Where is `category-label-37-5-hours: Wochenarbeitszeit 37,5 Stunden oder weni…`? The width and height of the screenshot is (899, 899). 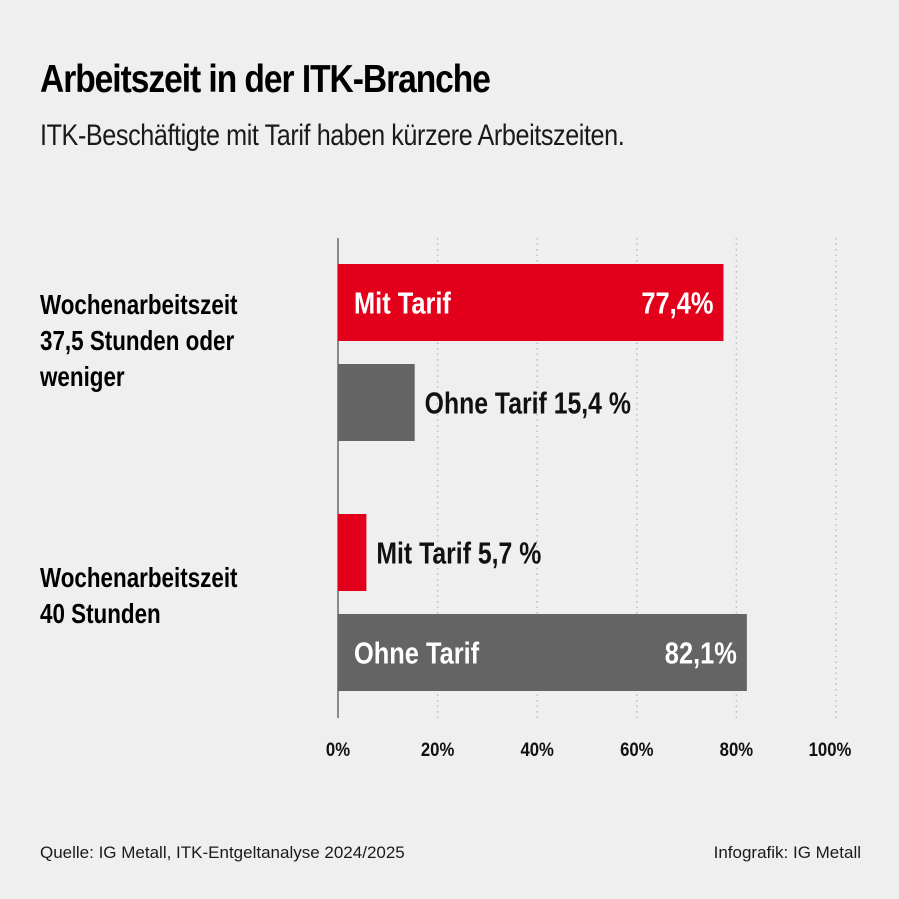 category-label-37-5-hours: Wochenarbeitszeit 37,5 Stunden oder weni… is located at coordinates (139, 341).